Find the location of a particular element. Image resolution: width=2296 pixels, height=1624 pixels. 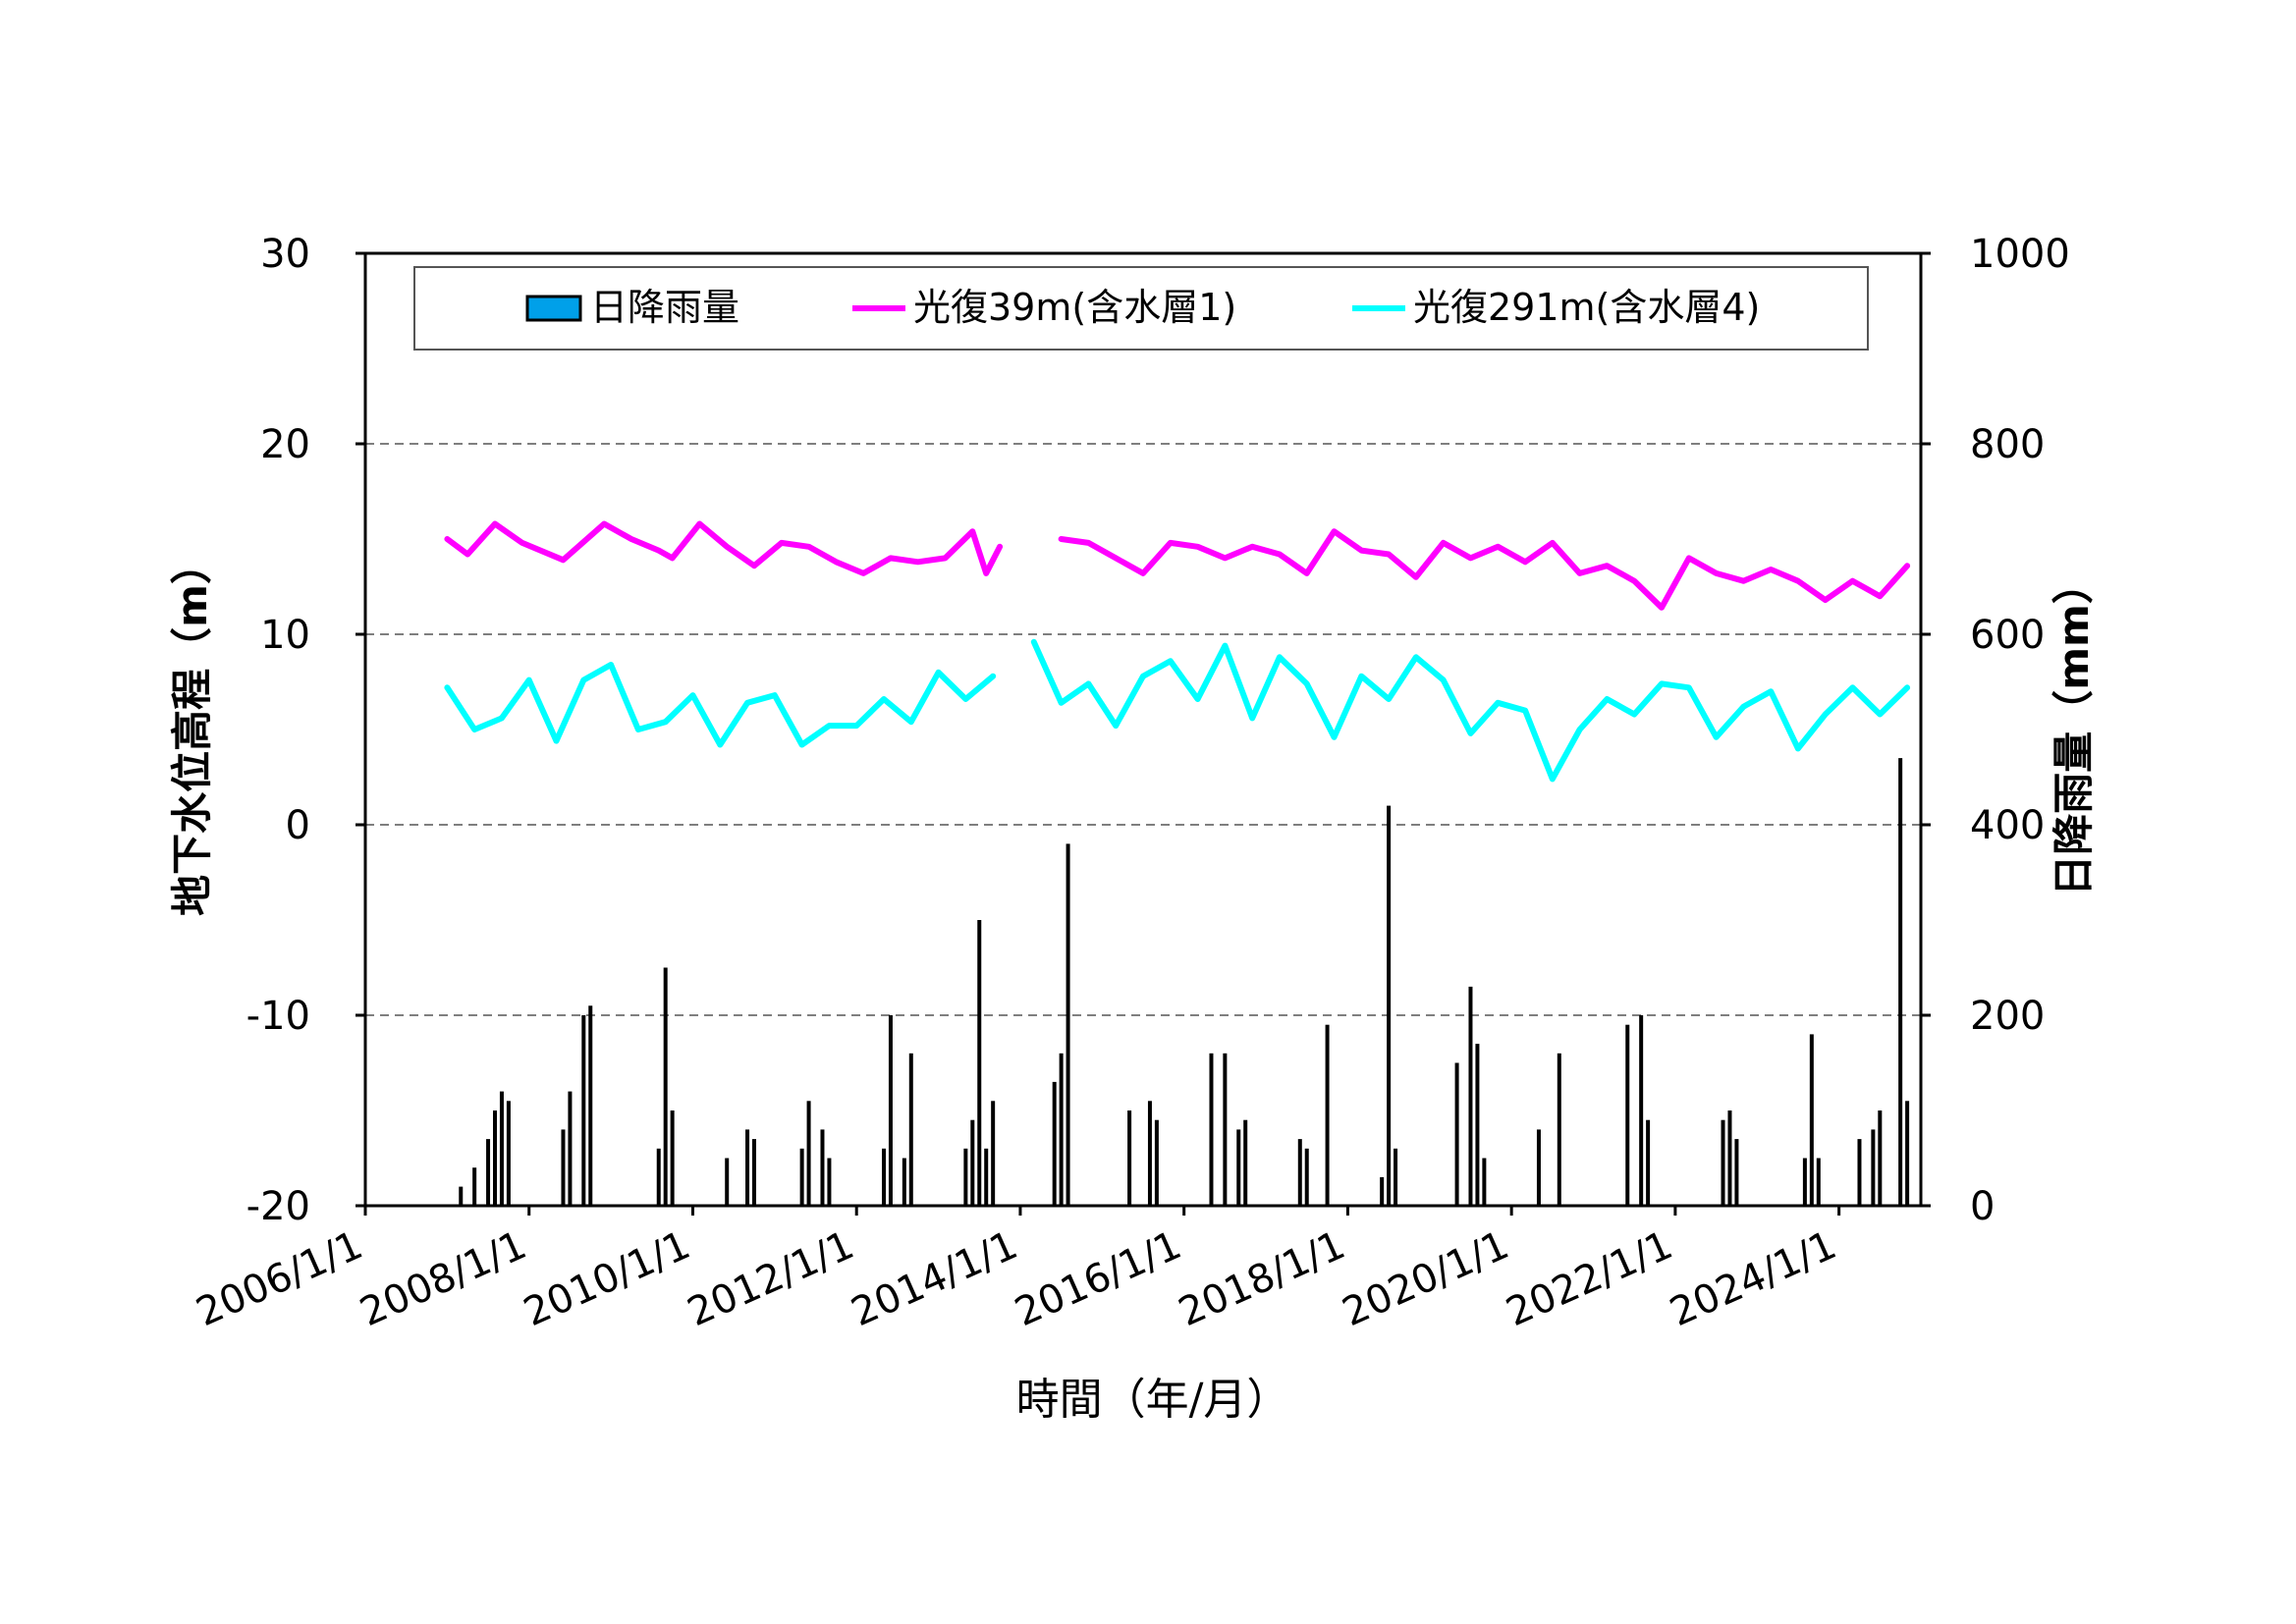

y-axis-right-title: 日降雨量（mm） is located at coordinates (2074, 729).